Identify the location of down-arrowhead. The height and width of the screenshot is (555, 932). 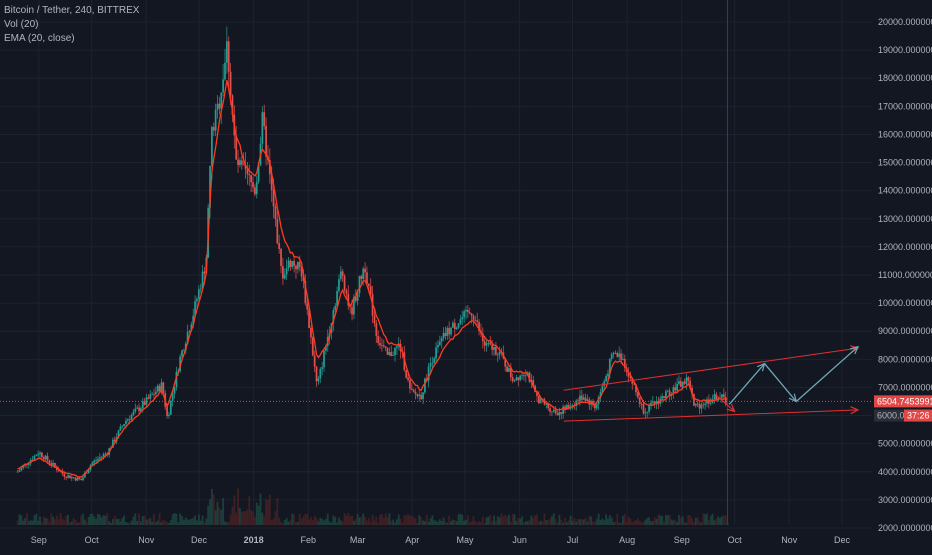
(731, 408).